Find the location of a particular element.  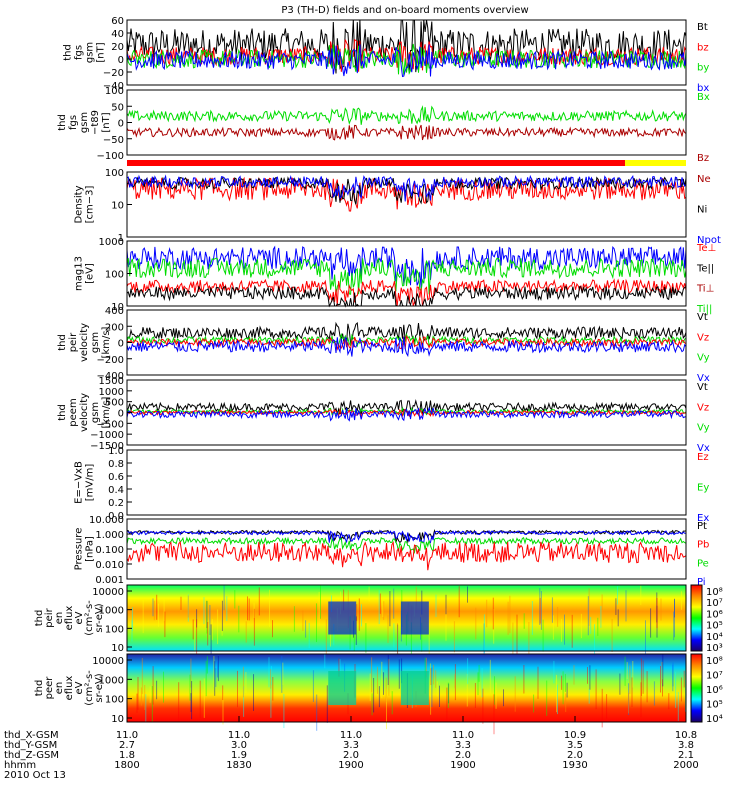

ytick-label: 60 is located at coordinates (117, 21).